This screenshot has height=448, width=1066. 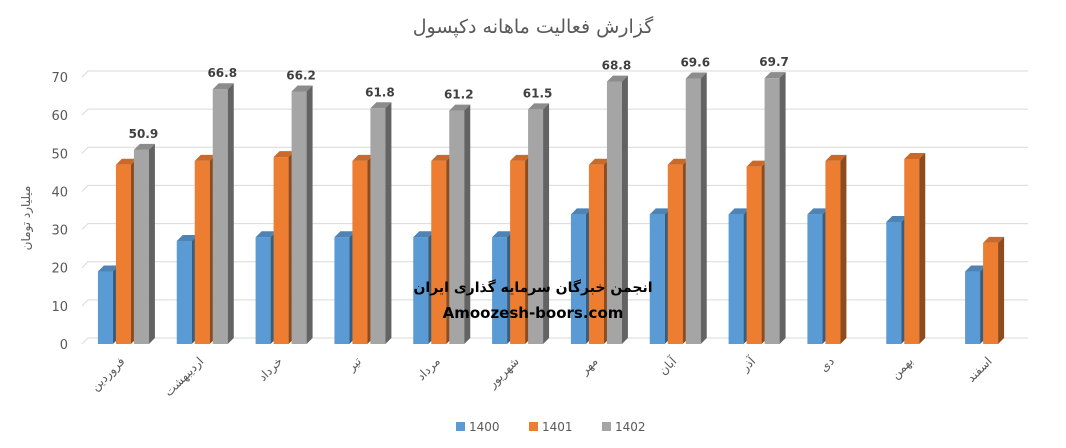 I want to click on data-label: 66.8, so click(x=222, y=73).